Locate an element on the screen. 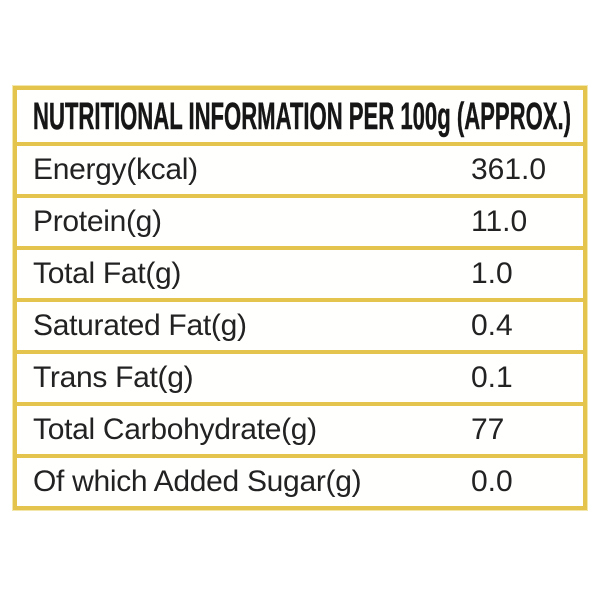  table-row: Trans Fat(g) 0.1 is located at coordinates (300, 376).